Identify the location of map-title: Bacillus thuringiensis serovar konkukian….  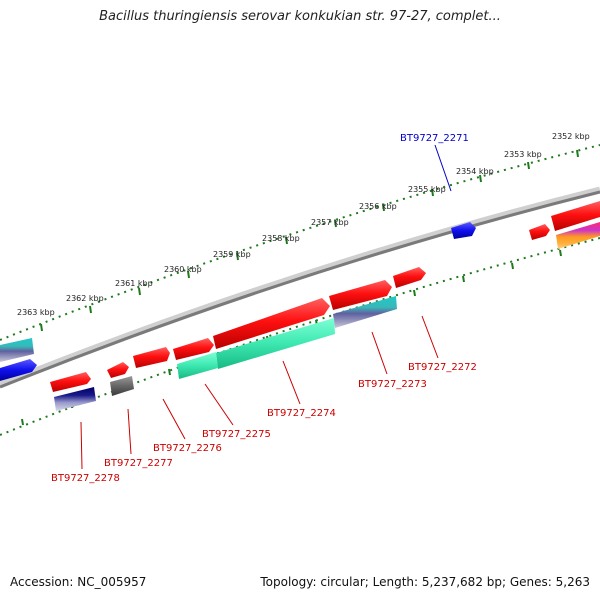
(300, 16).